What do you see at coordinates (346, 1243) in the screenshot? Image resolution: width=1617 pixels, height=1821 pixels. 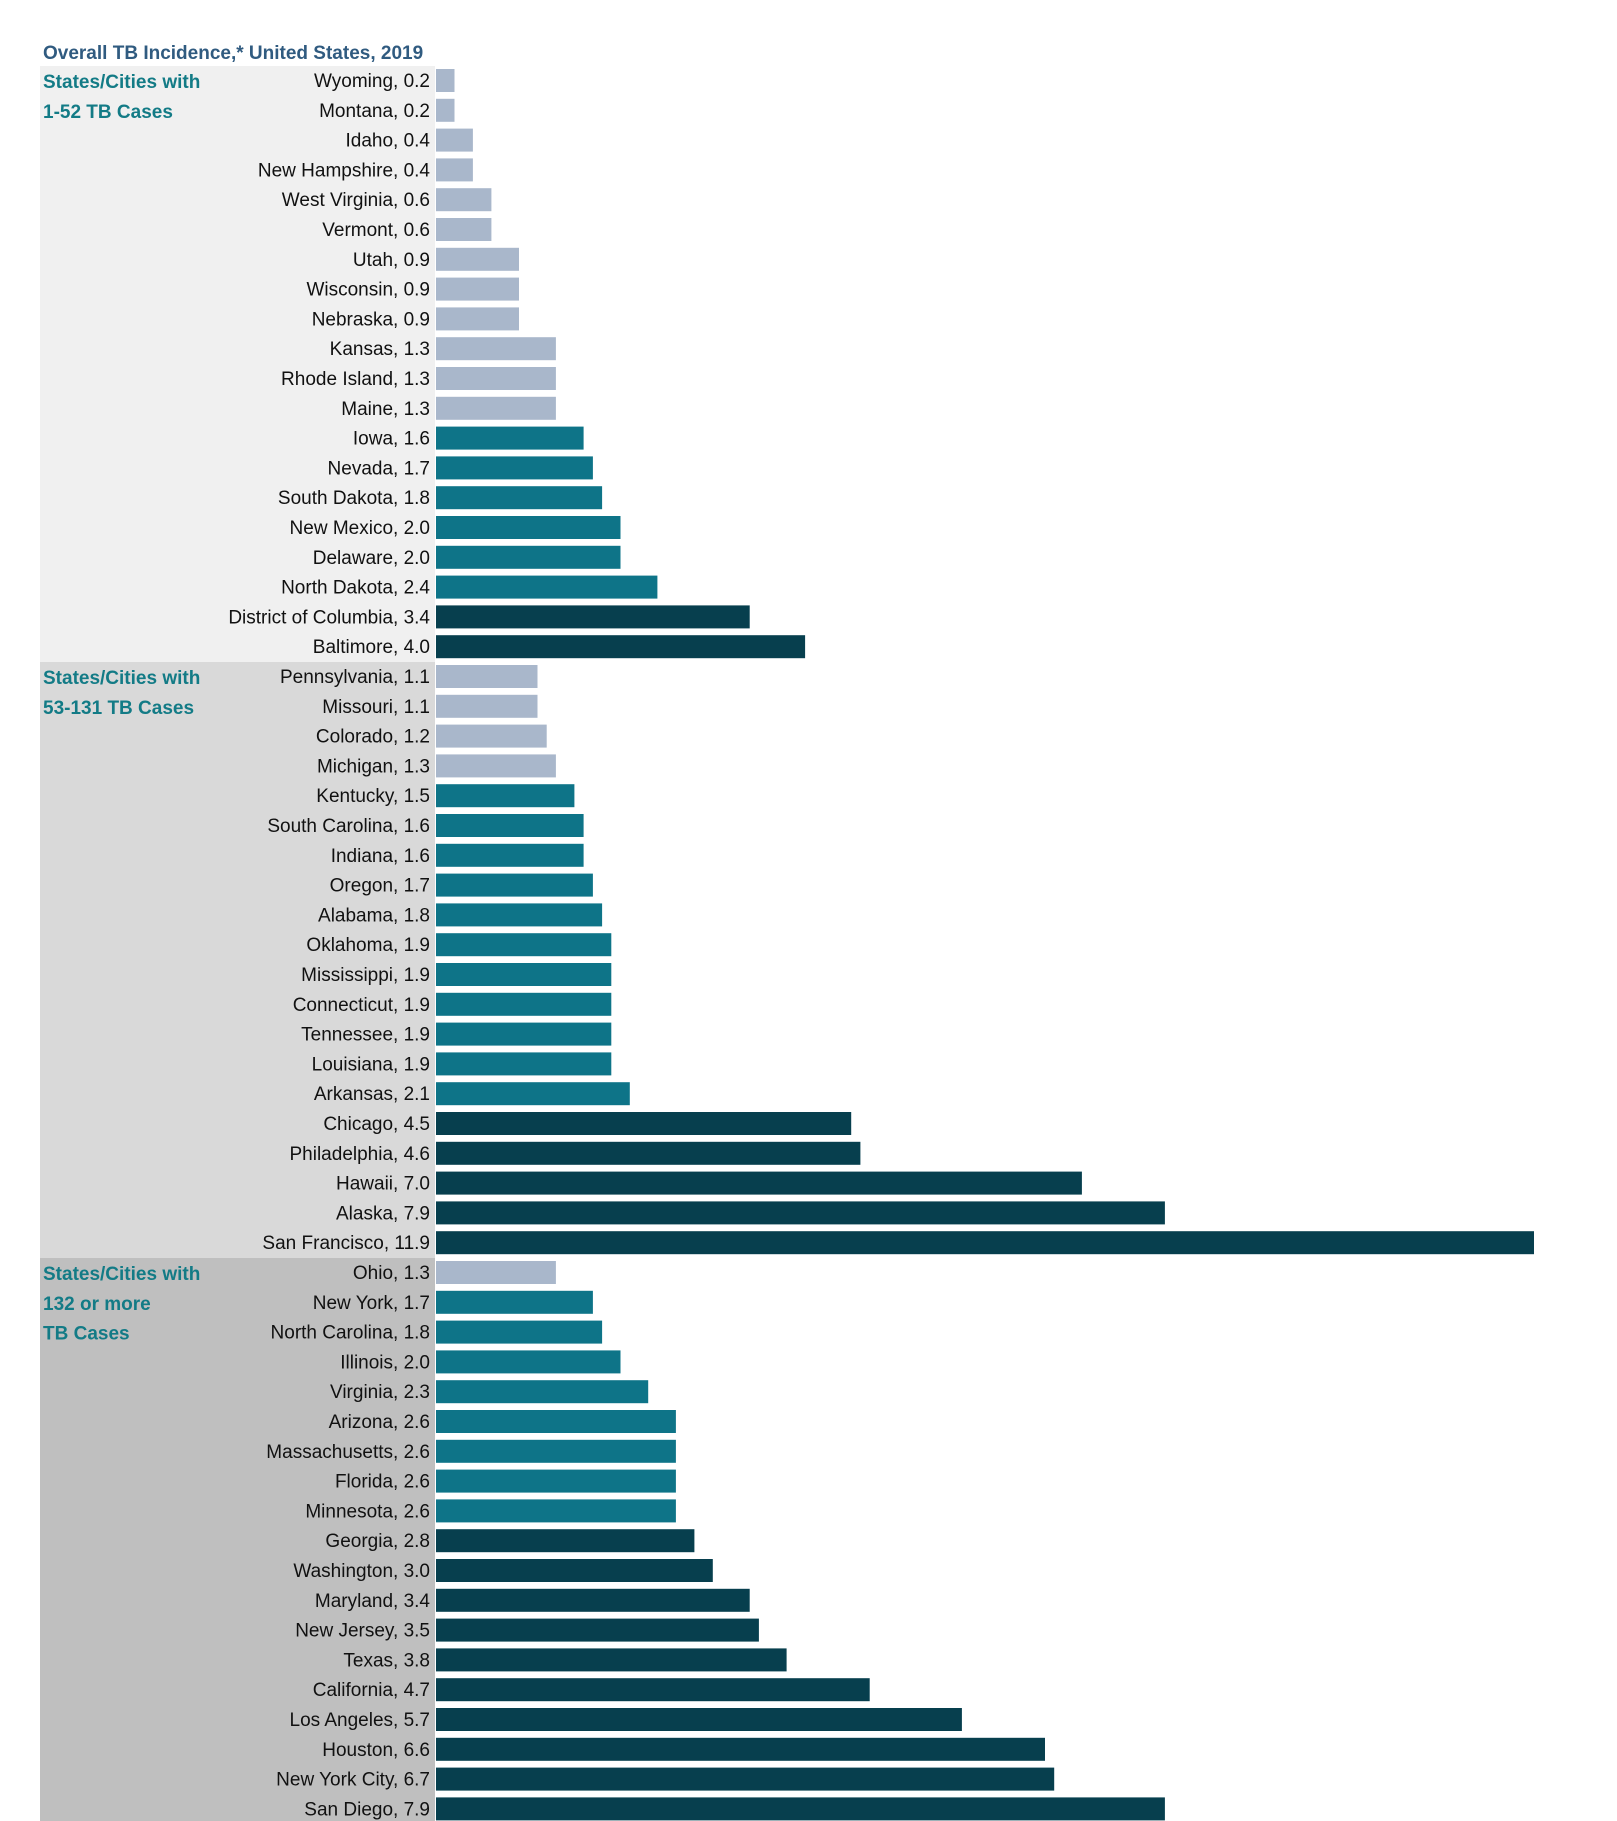 I see `bar-label-san-francisco: San Francisco, 11.9` at bounding box center [346, 1243].